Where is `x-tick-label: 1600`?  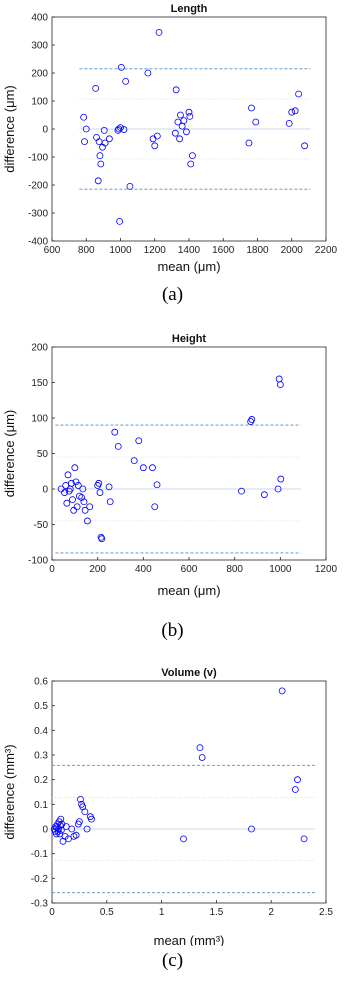 x-tick-label: 1600 is located at coordinates (223, 250).